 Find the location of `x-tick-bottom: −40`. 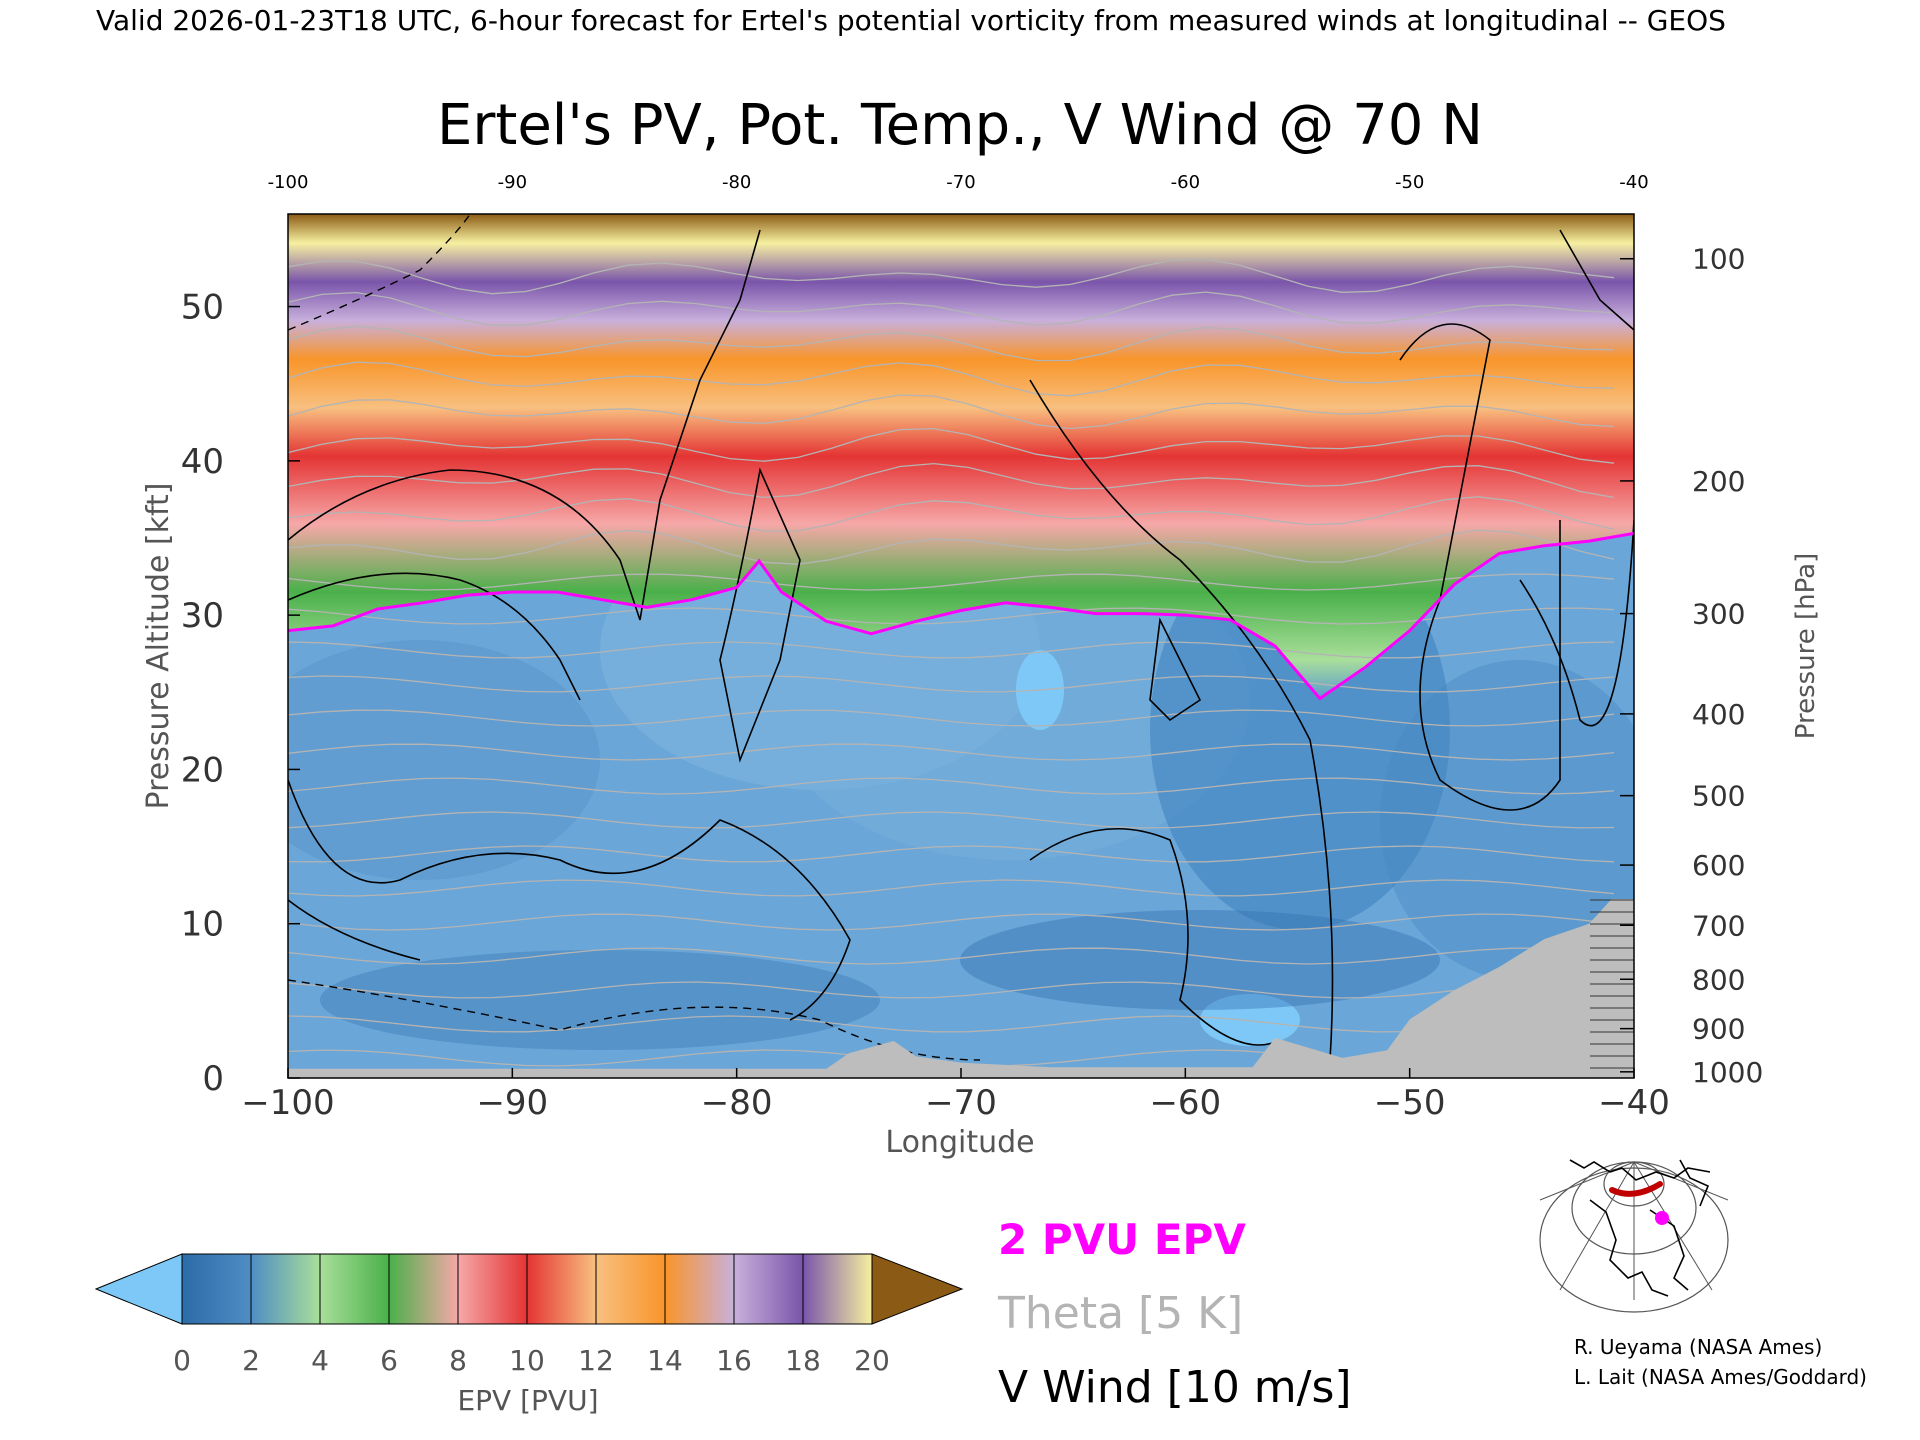

x-tick-bottom: −40 is located at coordinates (1634, 1103).